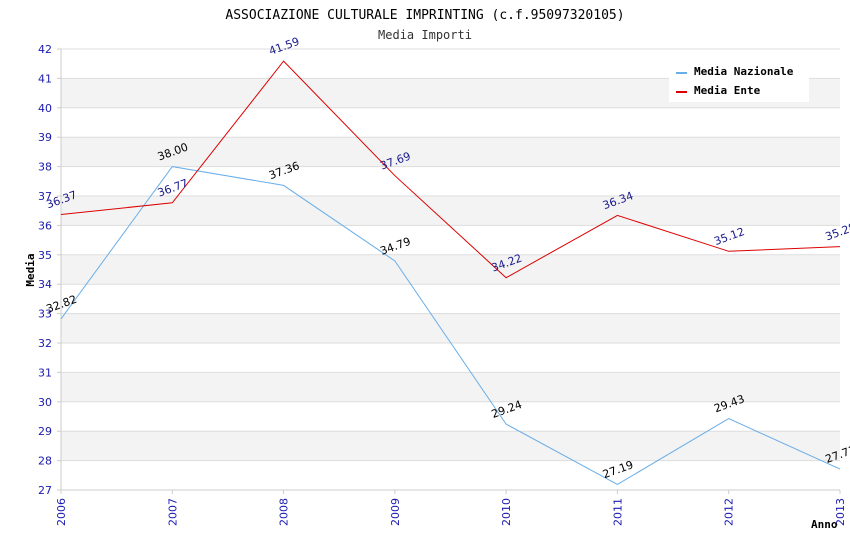 This screenshot has width=850, height=550. Describe the element at coordinates (451, 508) in the screenshot. I see `x-axis-ticks: 2006 2007 2008 2009 2010 2011 2012 2013` at that location.